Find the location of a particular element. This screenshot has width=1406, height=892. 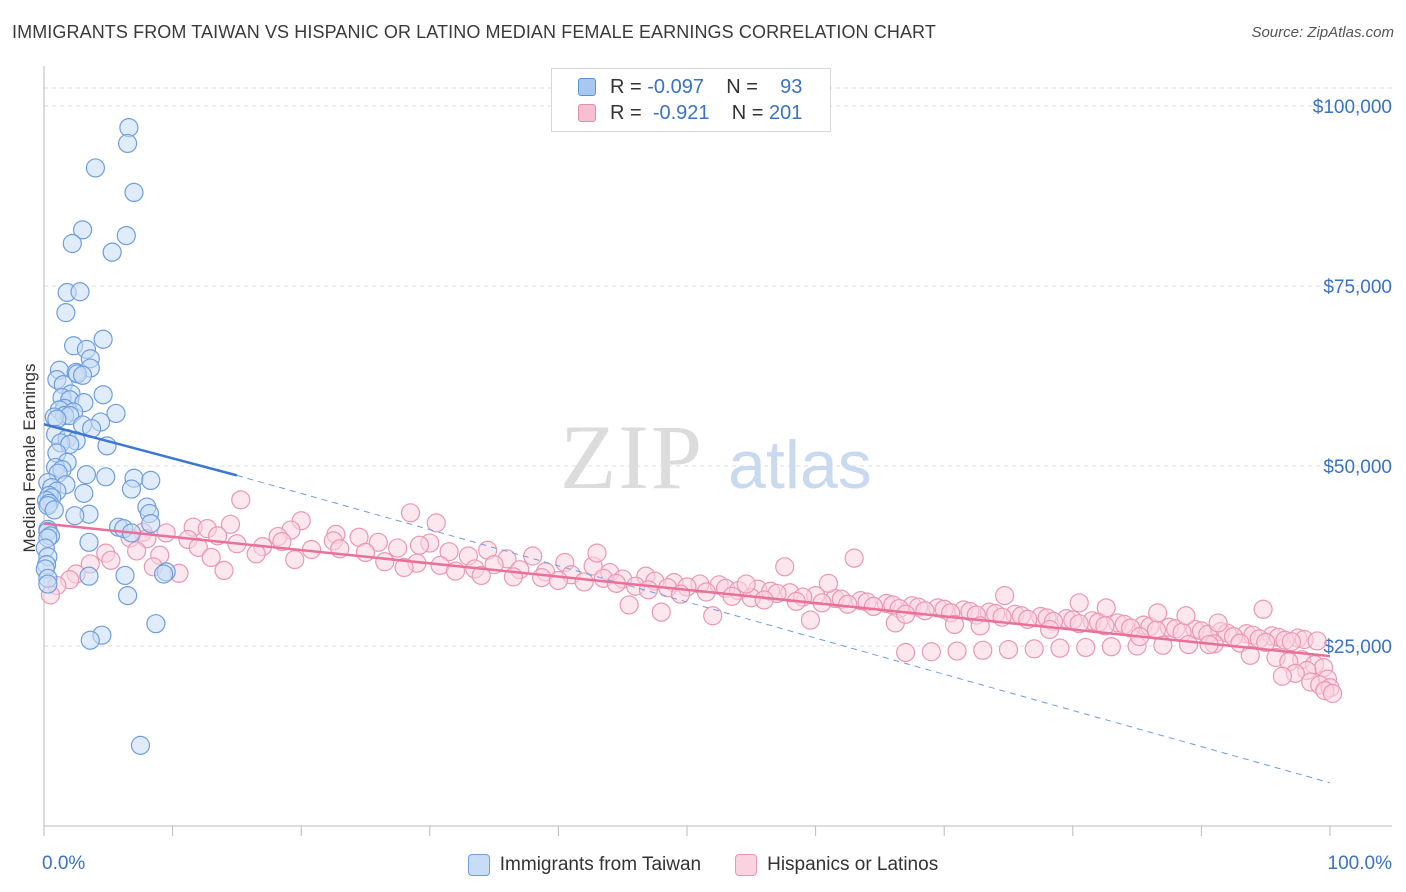

source-label: Source: ZipAtlas.com is located at coordinates (1322, 32).